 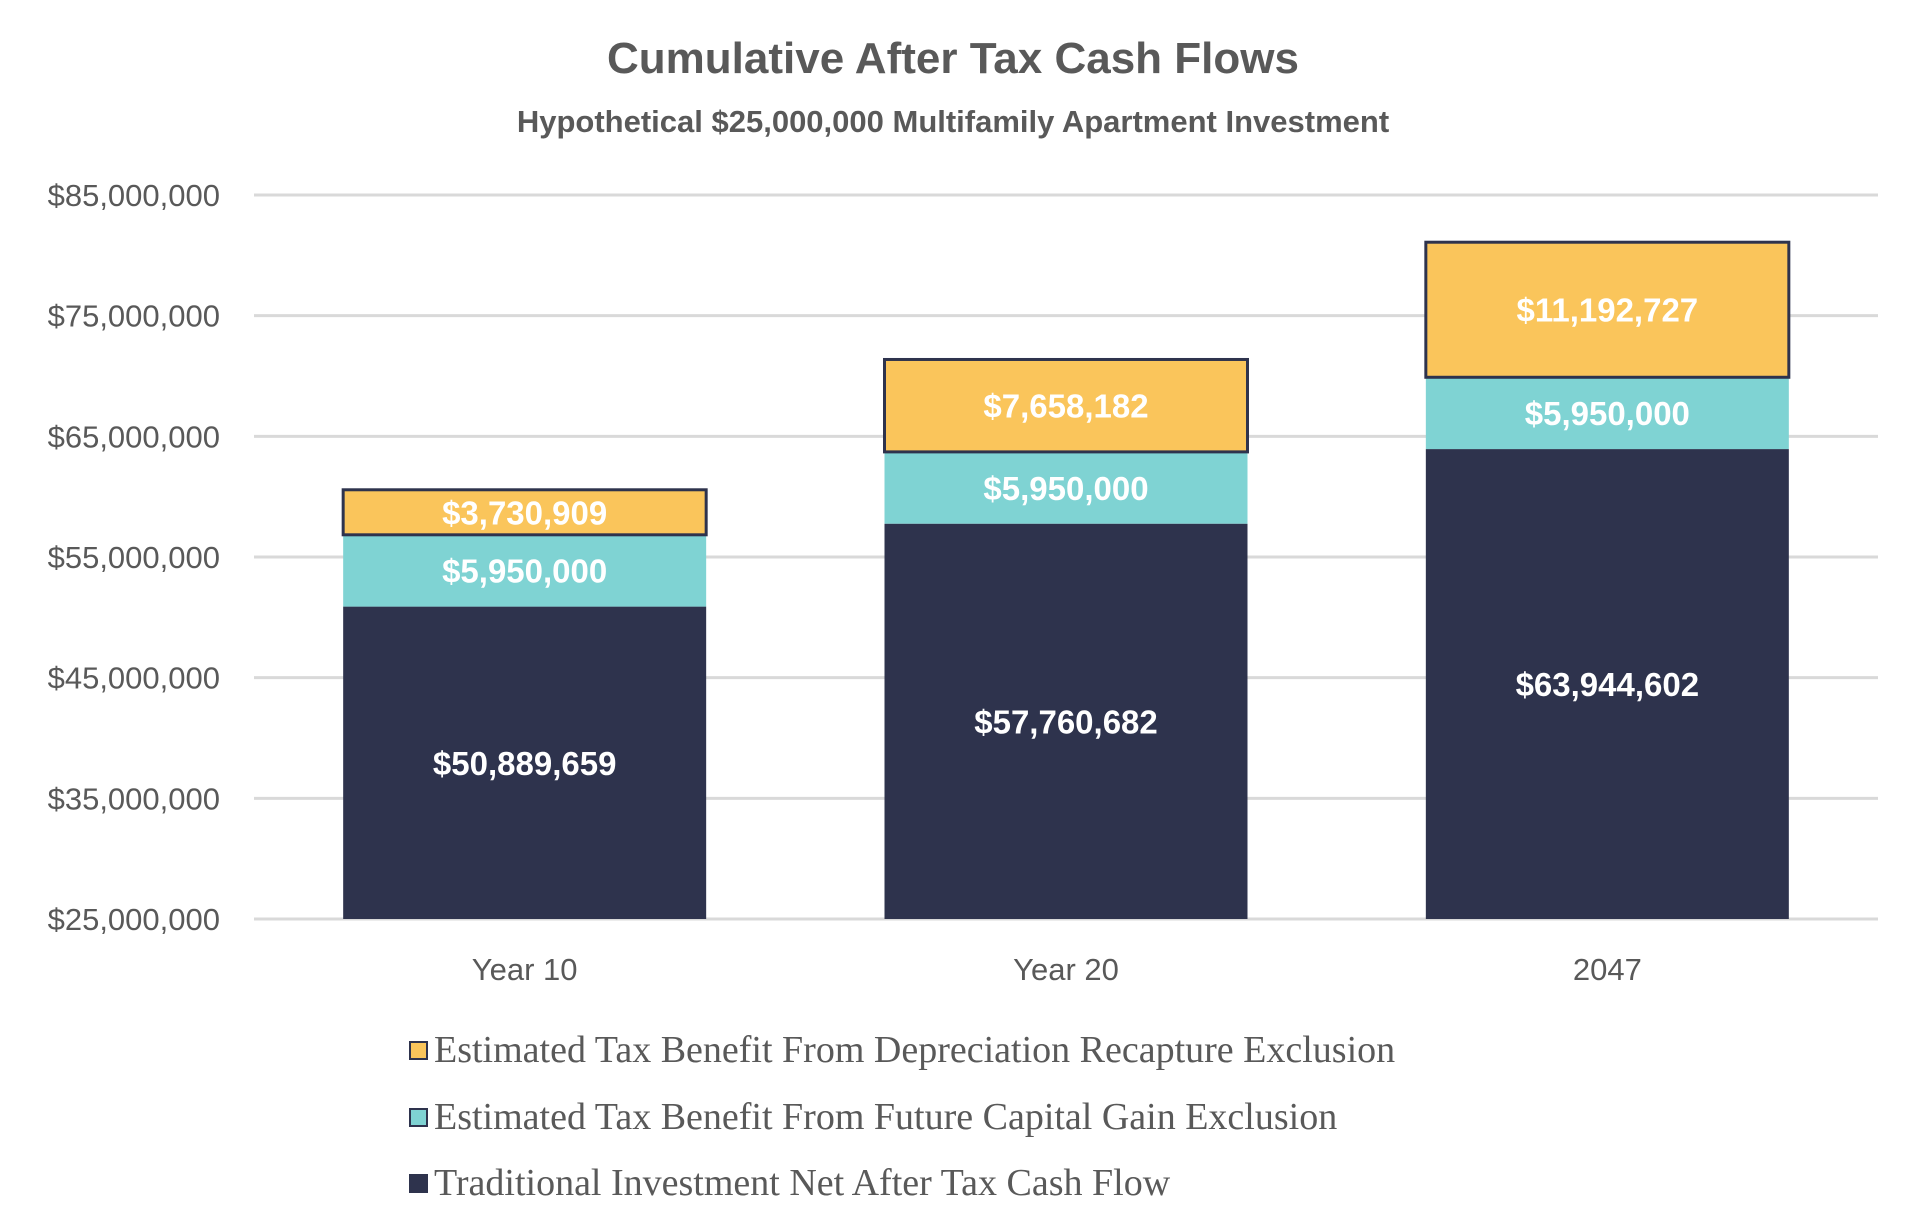 What do you see at coordinates (134, 195) in the screenshot?
I see `y-tick-label: $85,000,000` at bounding box center [134, 195].